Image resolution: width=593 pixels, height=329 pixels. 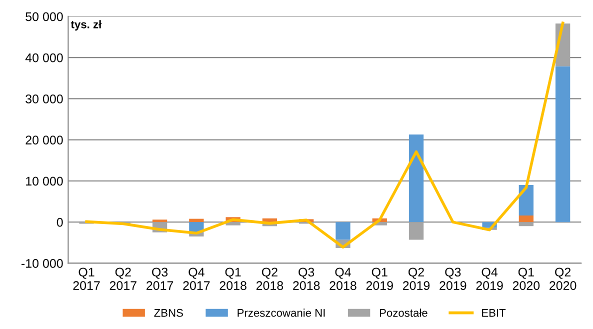 I want to click on x-tick-label: Q3 2019, so click(x=453, y=279).